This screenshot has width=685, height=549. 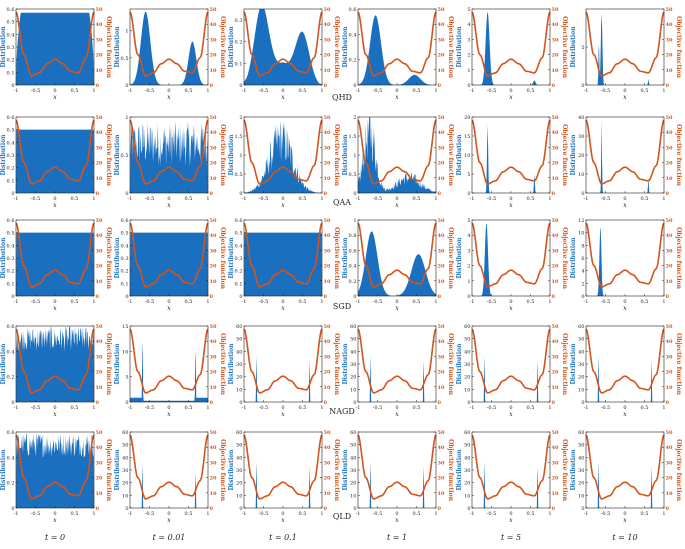 I want to click on row-caption: QAA, so click(x=342, y=202).